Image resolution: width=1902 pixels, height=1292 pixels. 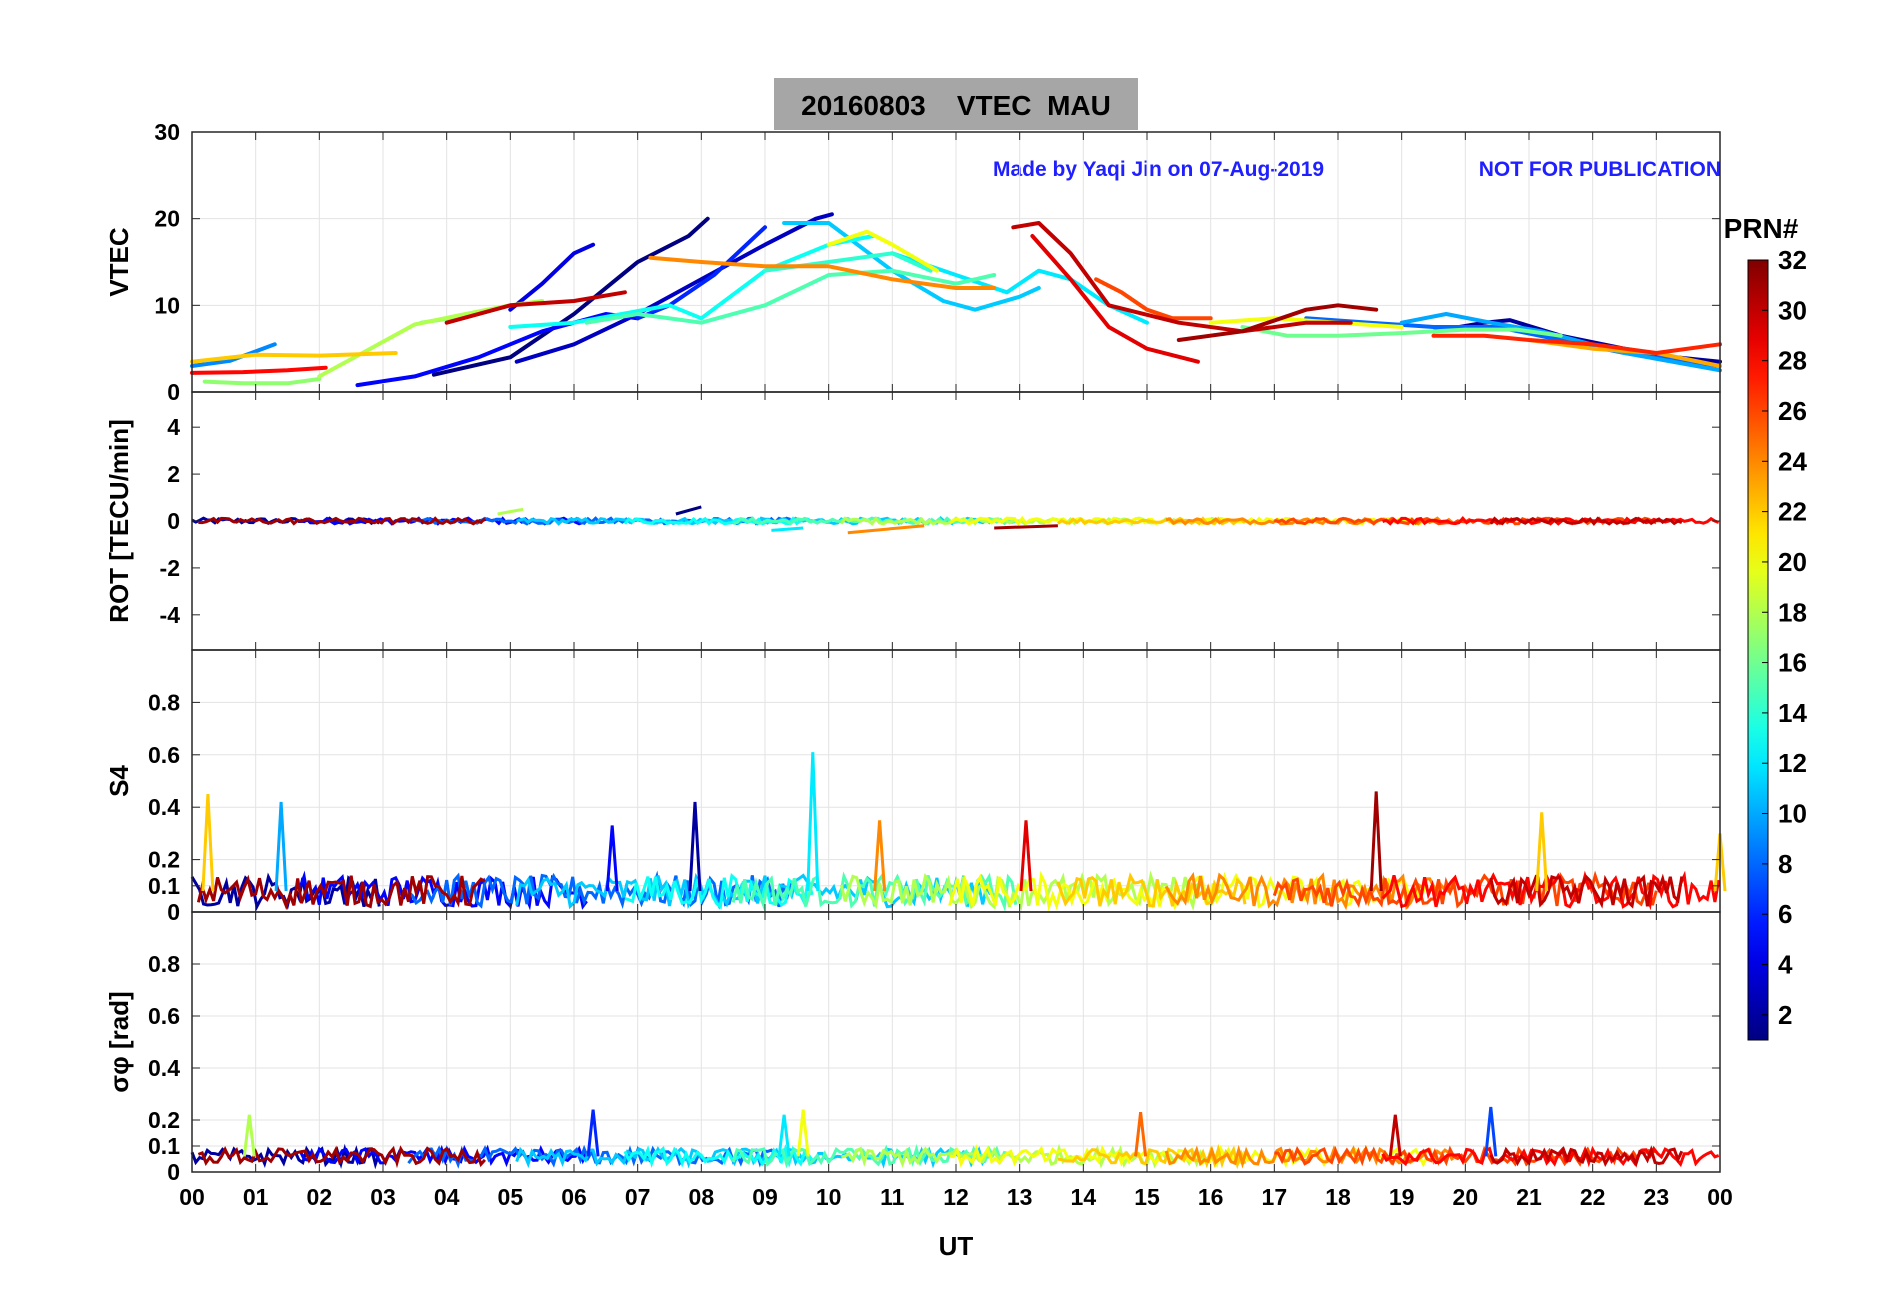 What do you see at coordinates (119, 1041) in the screenshot?
I see `y-axis-label: σφ [rad]` at bounding box center [119, 1041].